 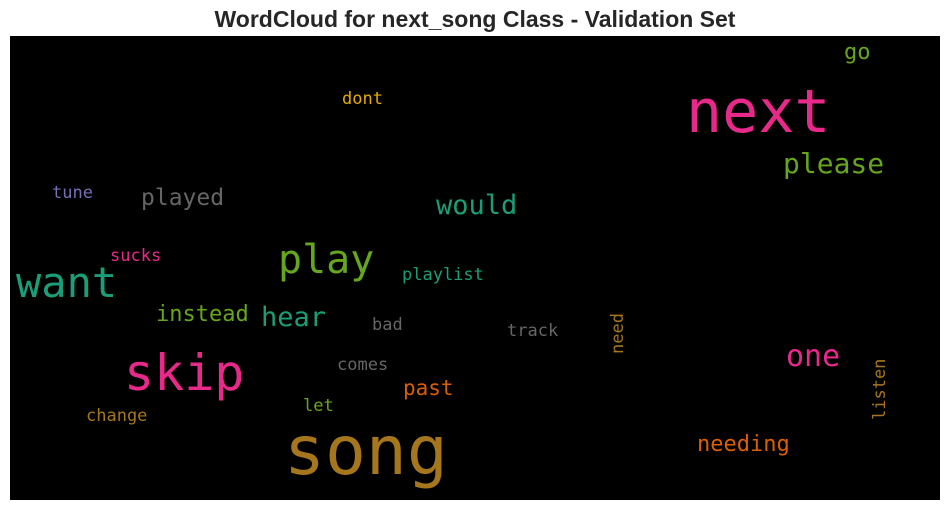 I want to click on word-sucks: sucks, so click(x=136, y=256).